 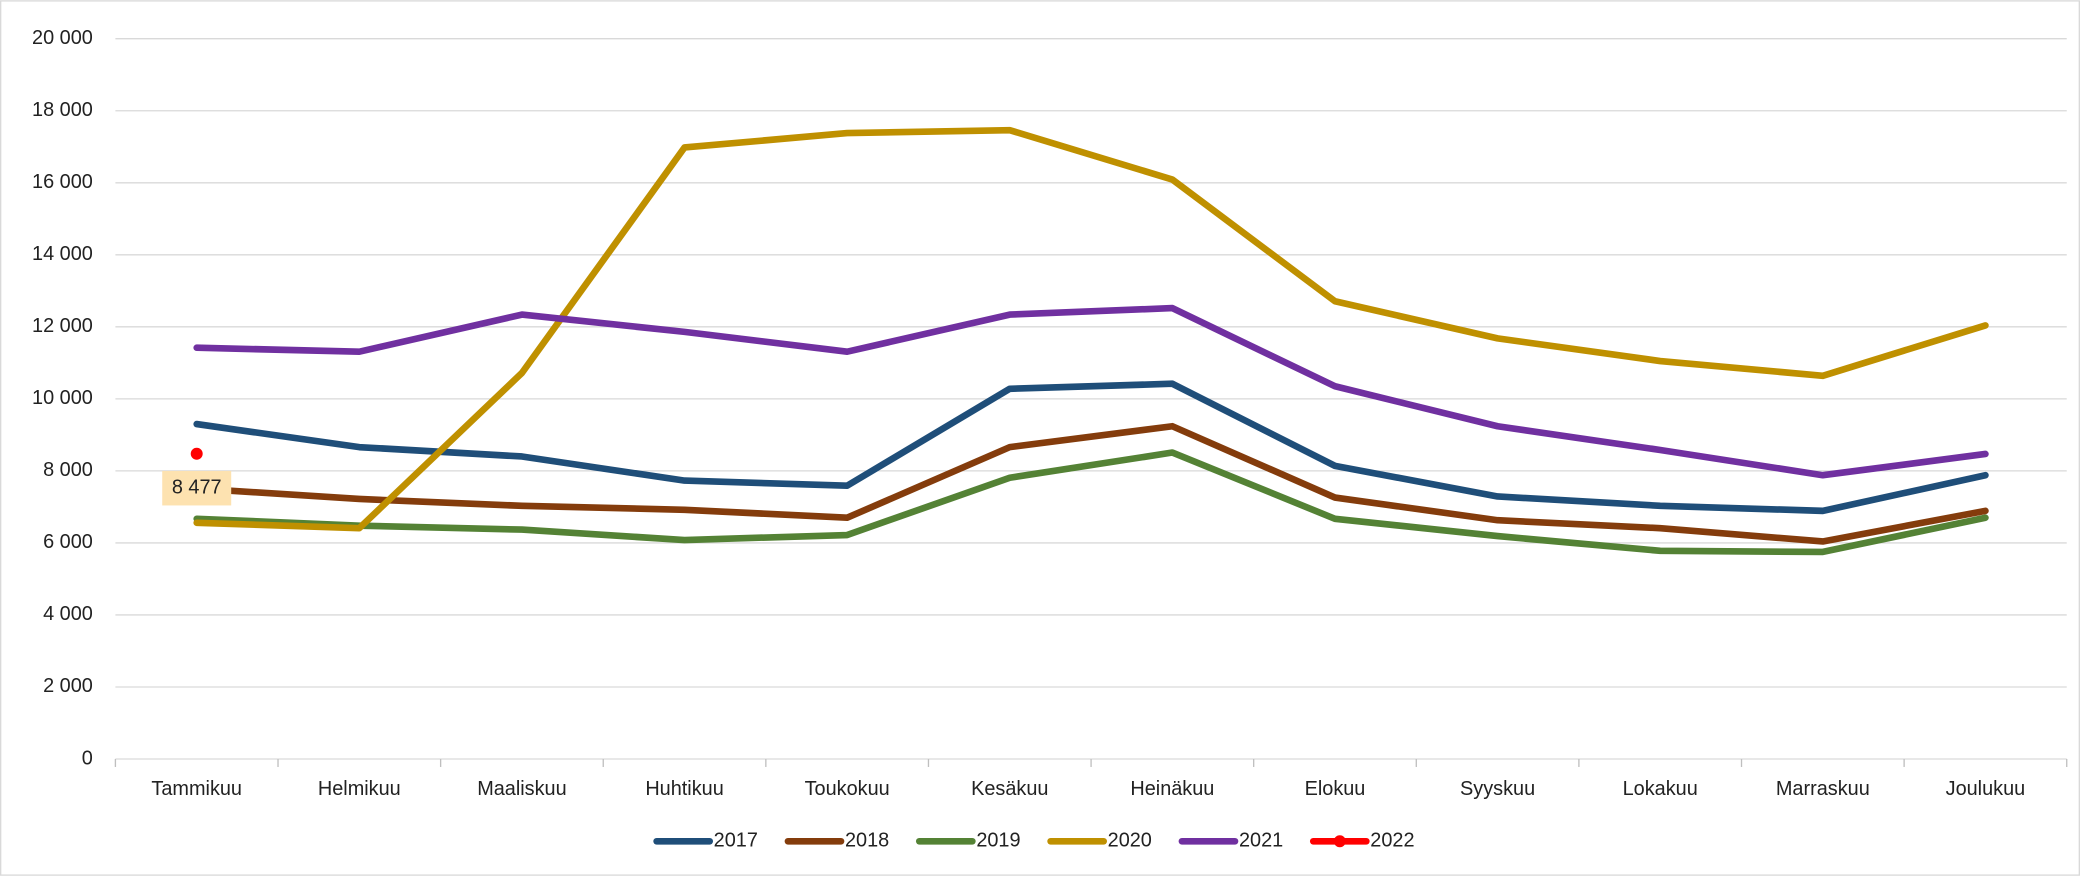 What do you see at coordinates (1130, 841) in the screenshot?
I see `legend-label: 2020` at bounding box center [1130, 841].